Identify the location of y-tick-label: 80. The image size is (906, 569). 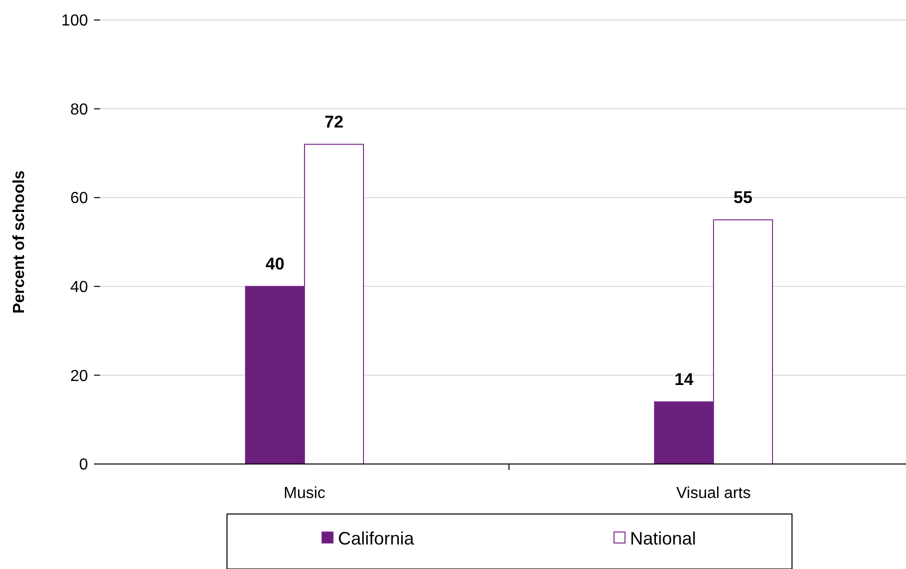
(79, 109).